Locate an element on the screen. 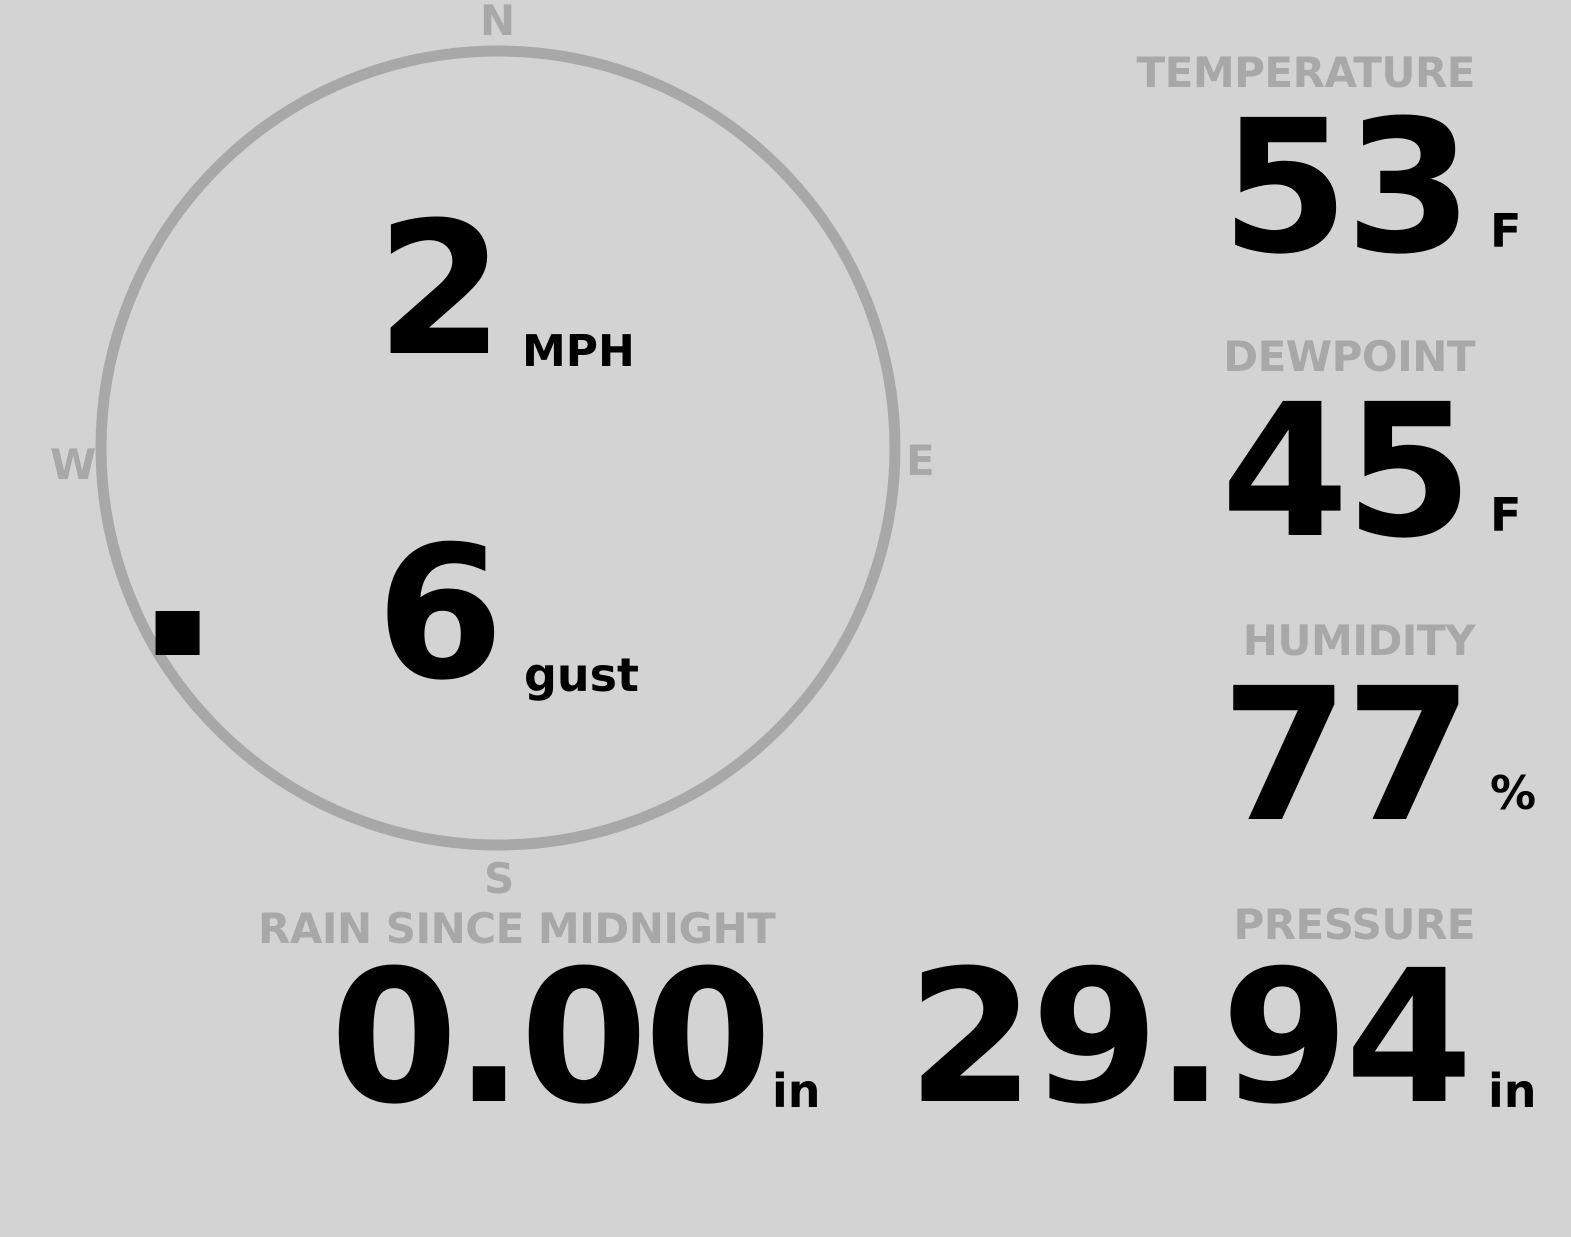 The width and height of the screenshot is (1571, 1237). compass-south-label: S is located at coordinates (499, 878).